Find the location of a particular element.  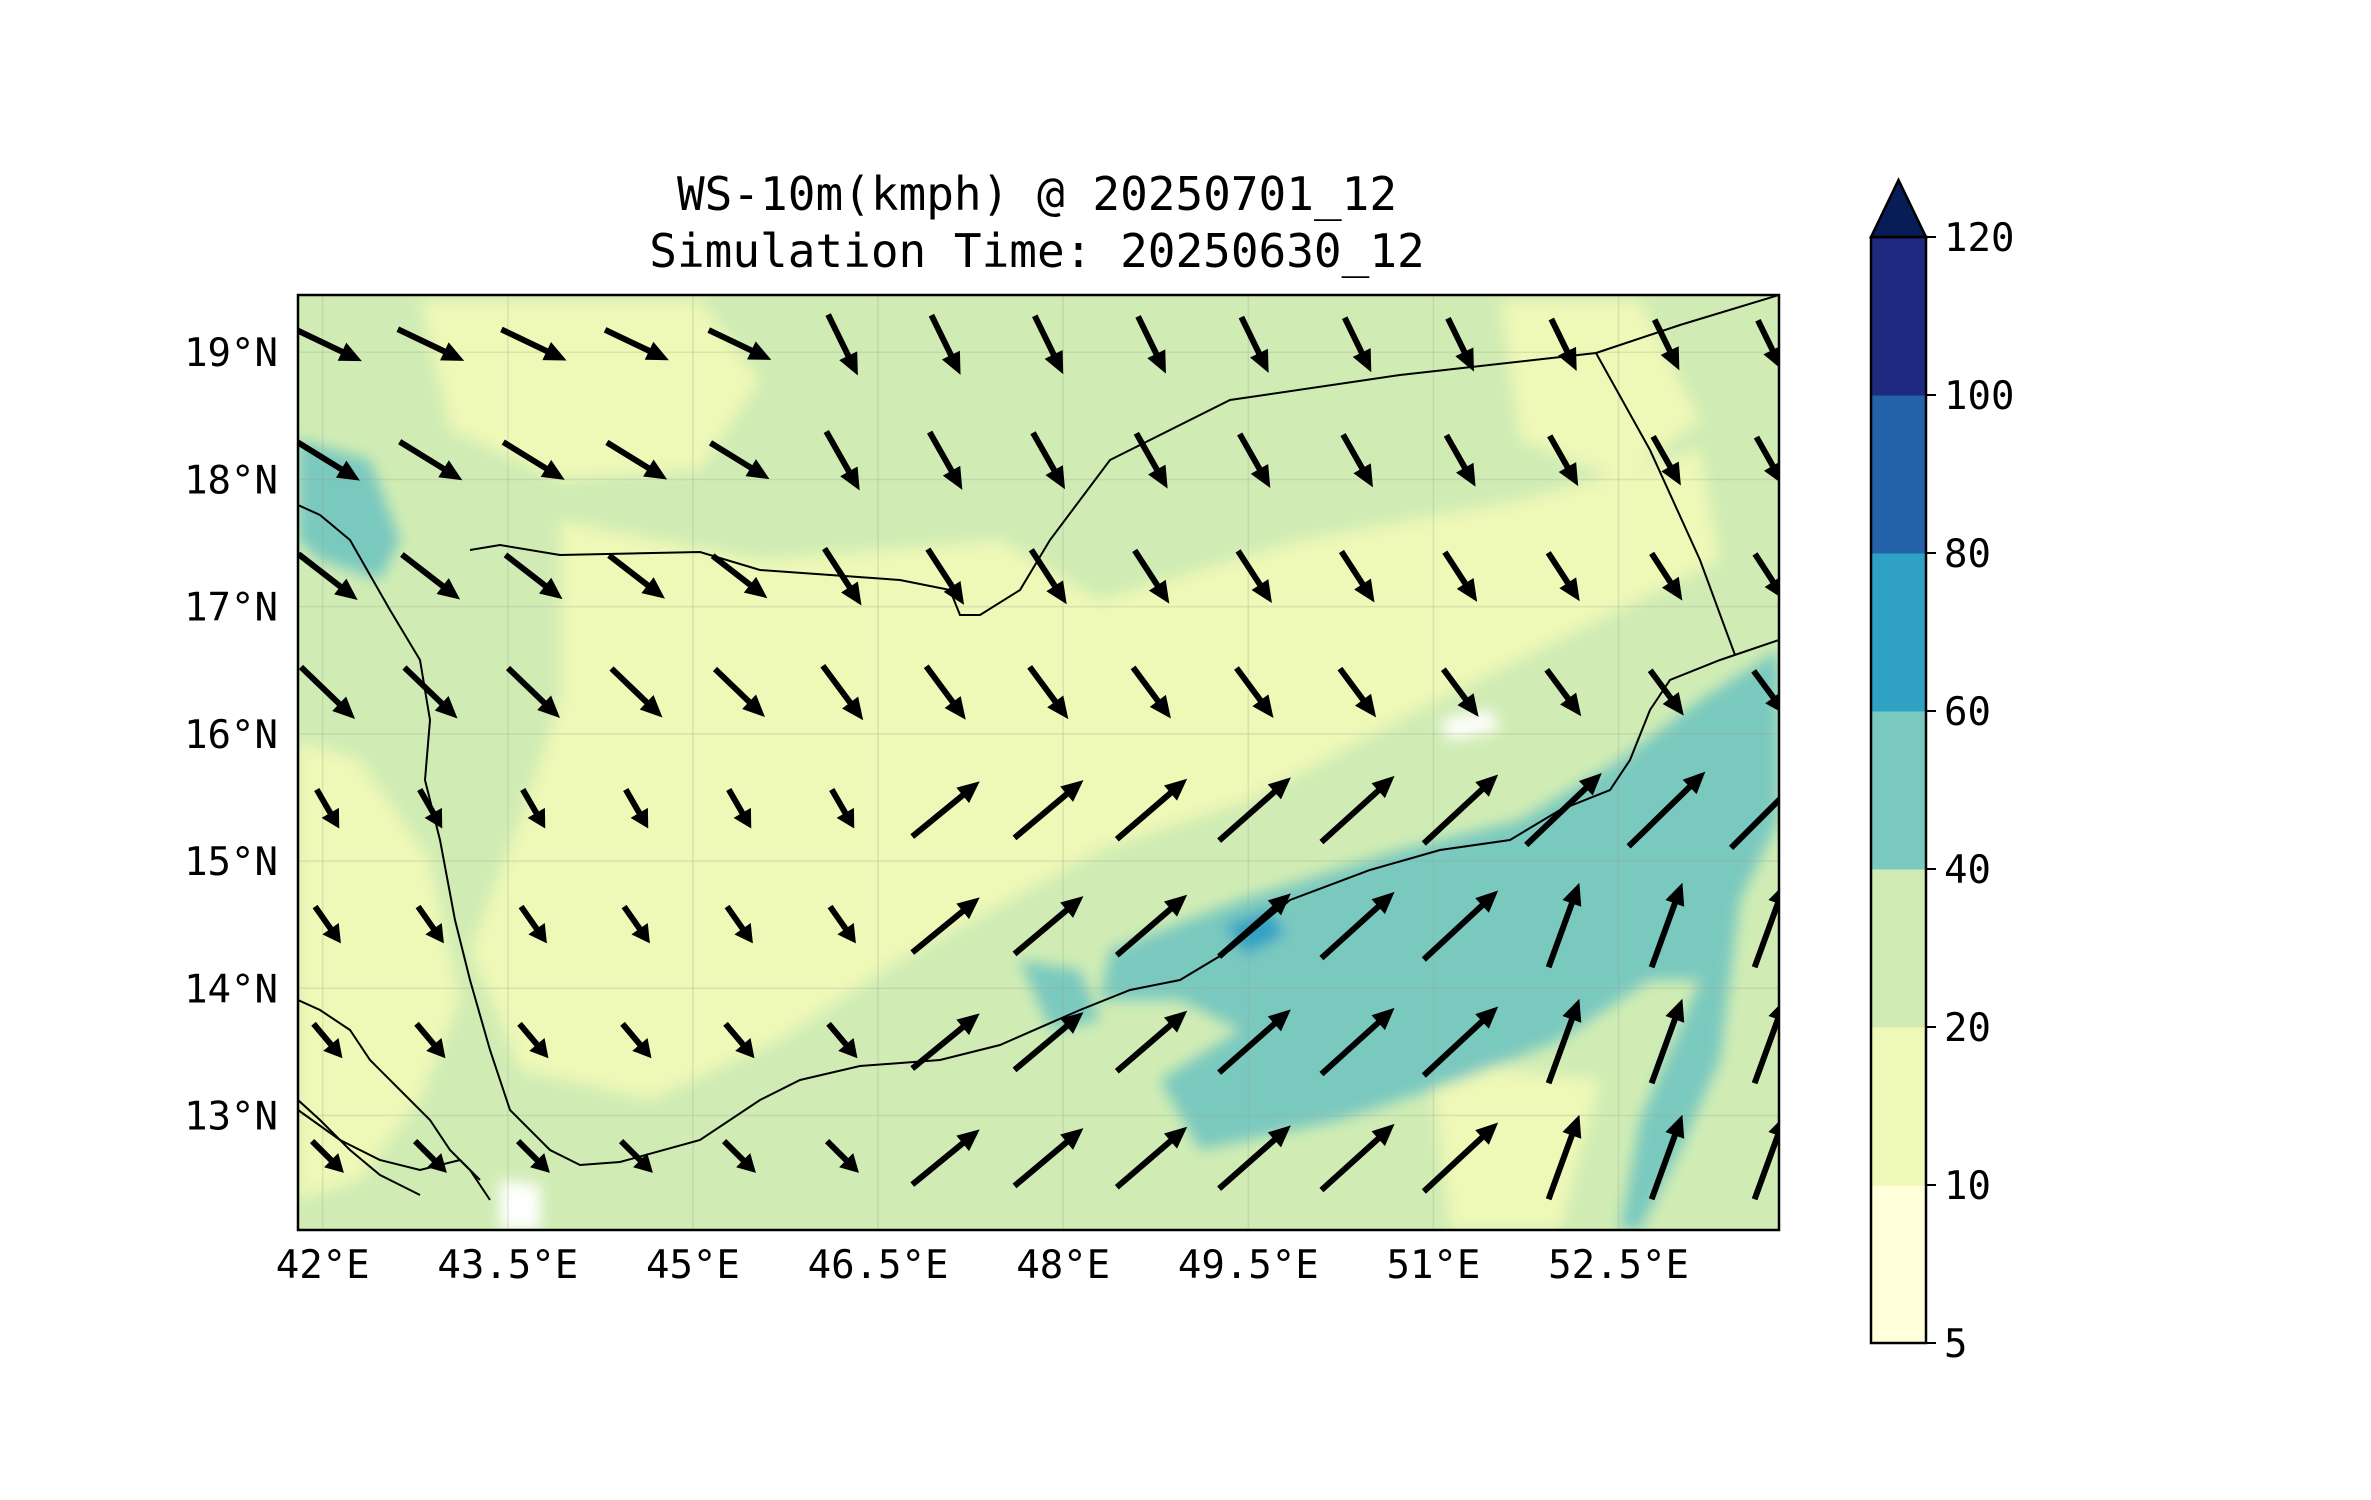

x-tick-label: 45°E is located at coordinates (693, 1265).